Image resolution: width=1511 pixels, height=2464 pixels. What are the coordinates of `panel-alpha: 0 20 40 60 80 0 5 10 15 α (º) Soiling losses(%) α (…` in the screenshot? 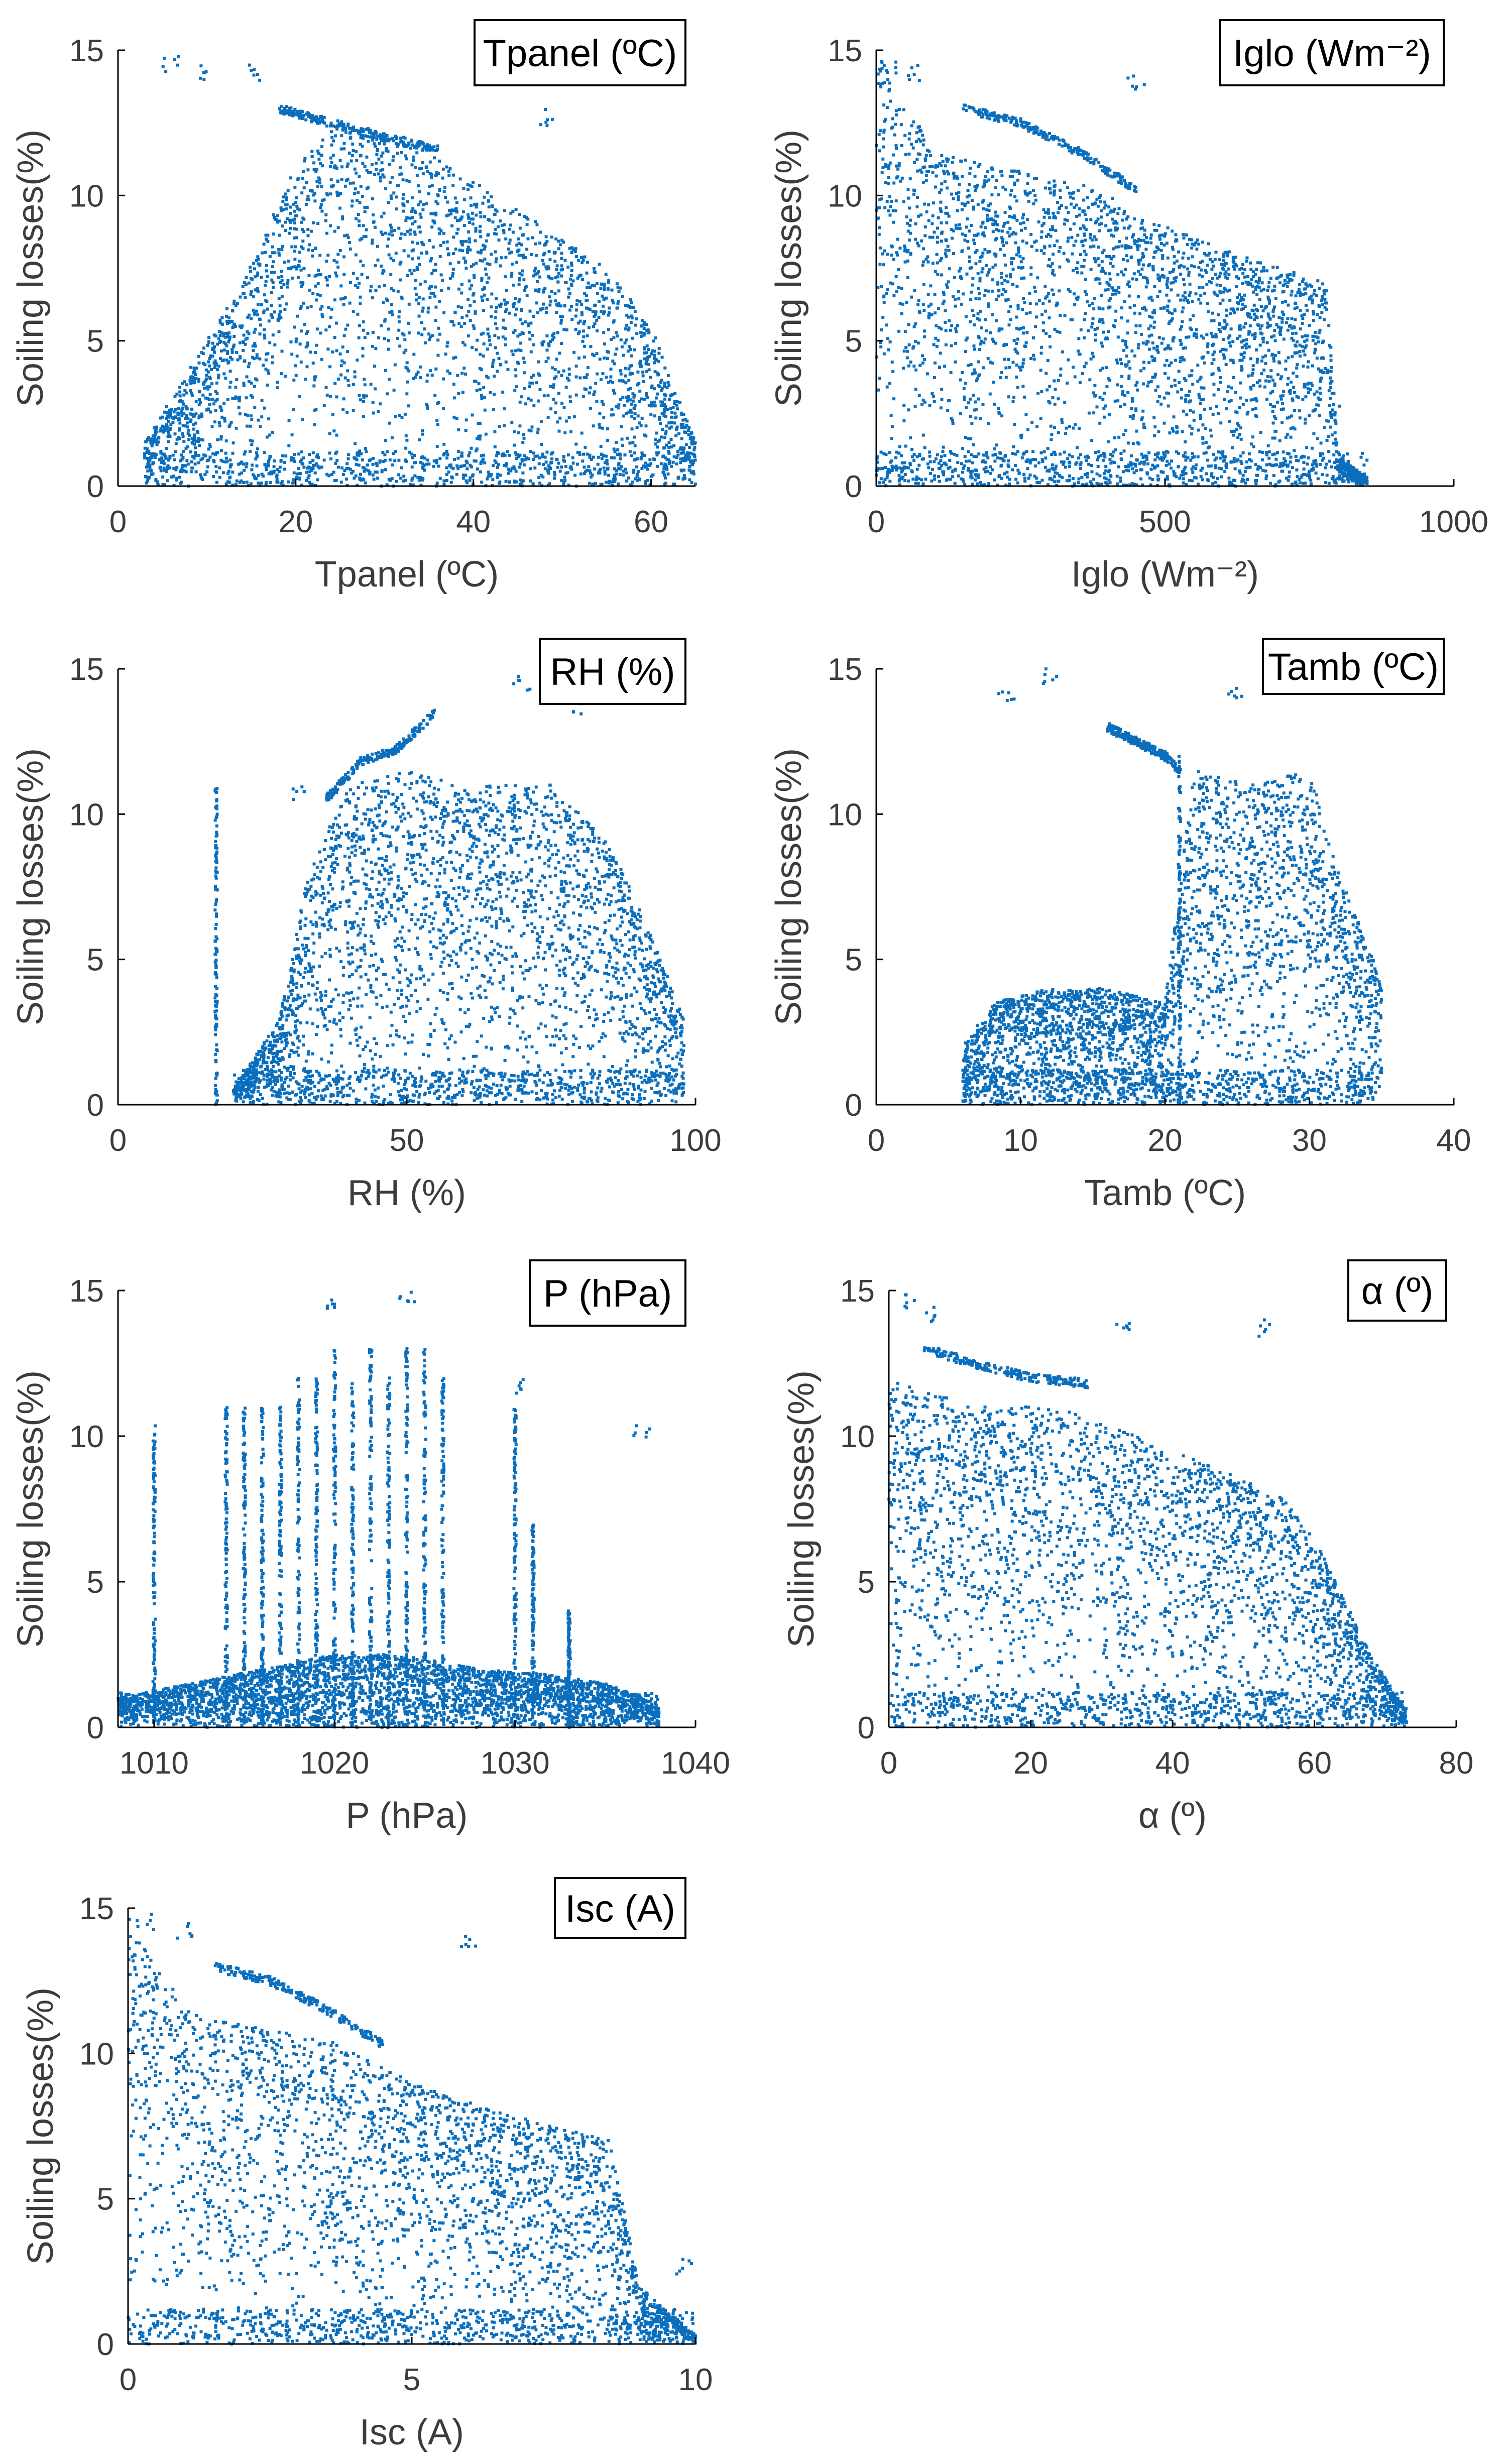 It's located at (1127, 1548).